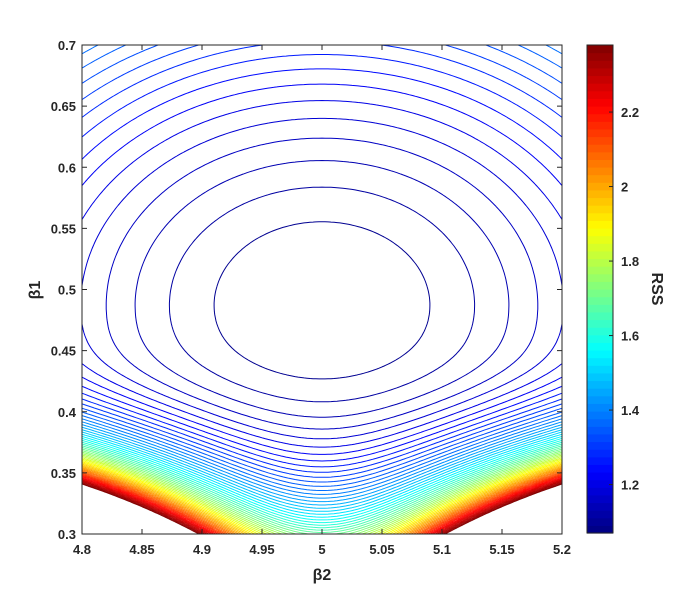 The width and height of the screenshot is (700, 605). Describe the element at coordinates (63, 351) in the screenshot. I see `y-tick-label: 0.45` at that location.